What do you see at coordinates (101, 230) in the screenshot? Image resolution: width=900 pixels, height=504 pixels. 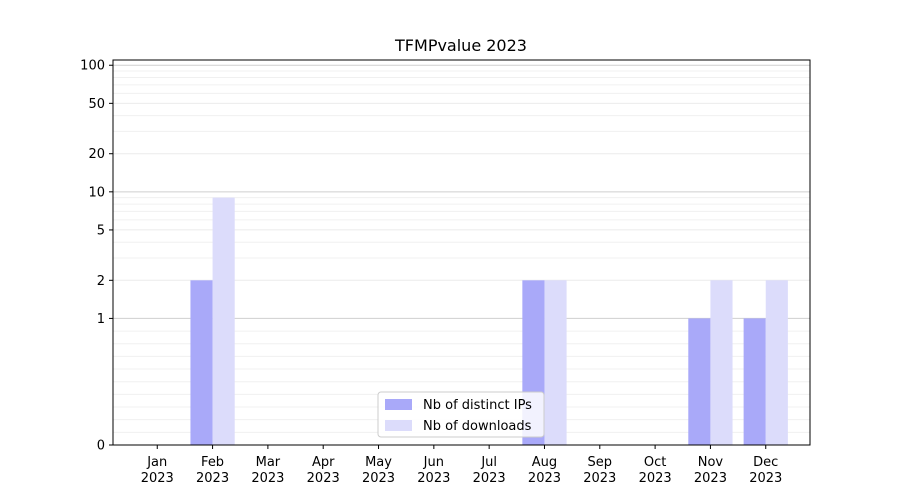 I see `y-tick-label: 5` at bounding box center [101, 230].